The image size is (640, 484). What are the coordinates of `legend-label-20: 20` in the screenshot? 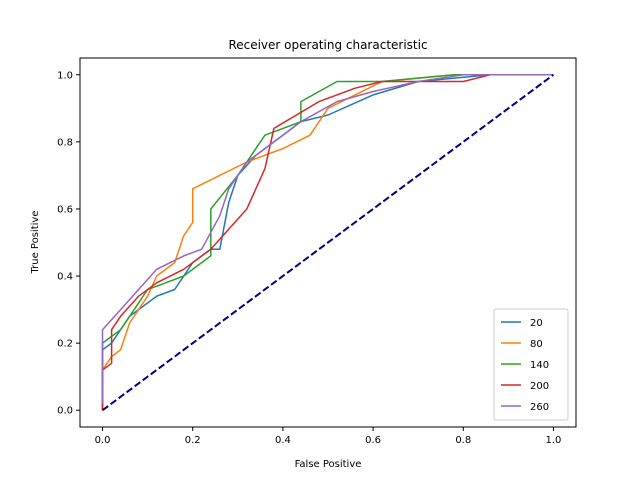 It's located at (536, 323).